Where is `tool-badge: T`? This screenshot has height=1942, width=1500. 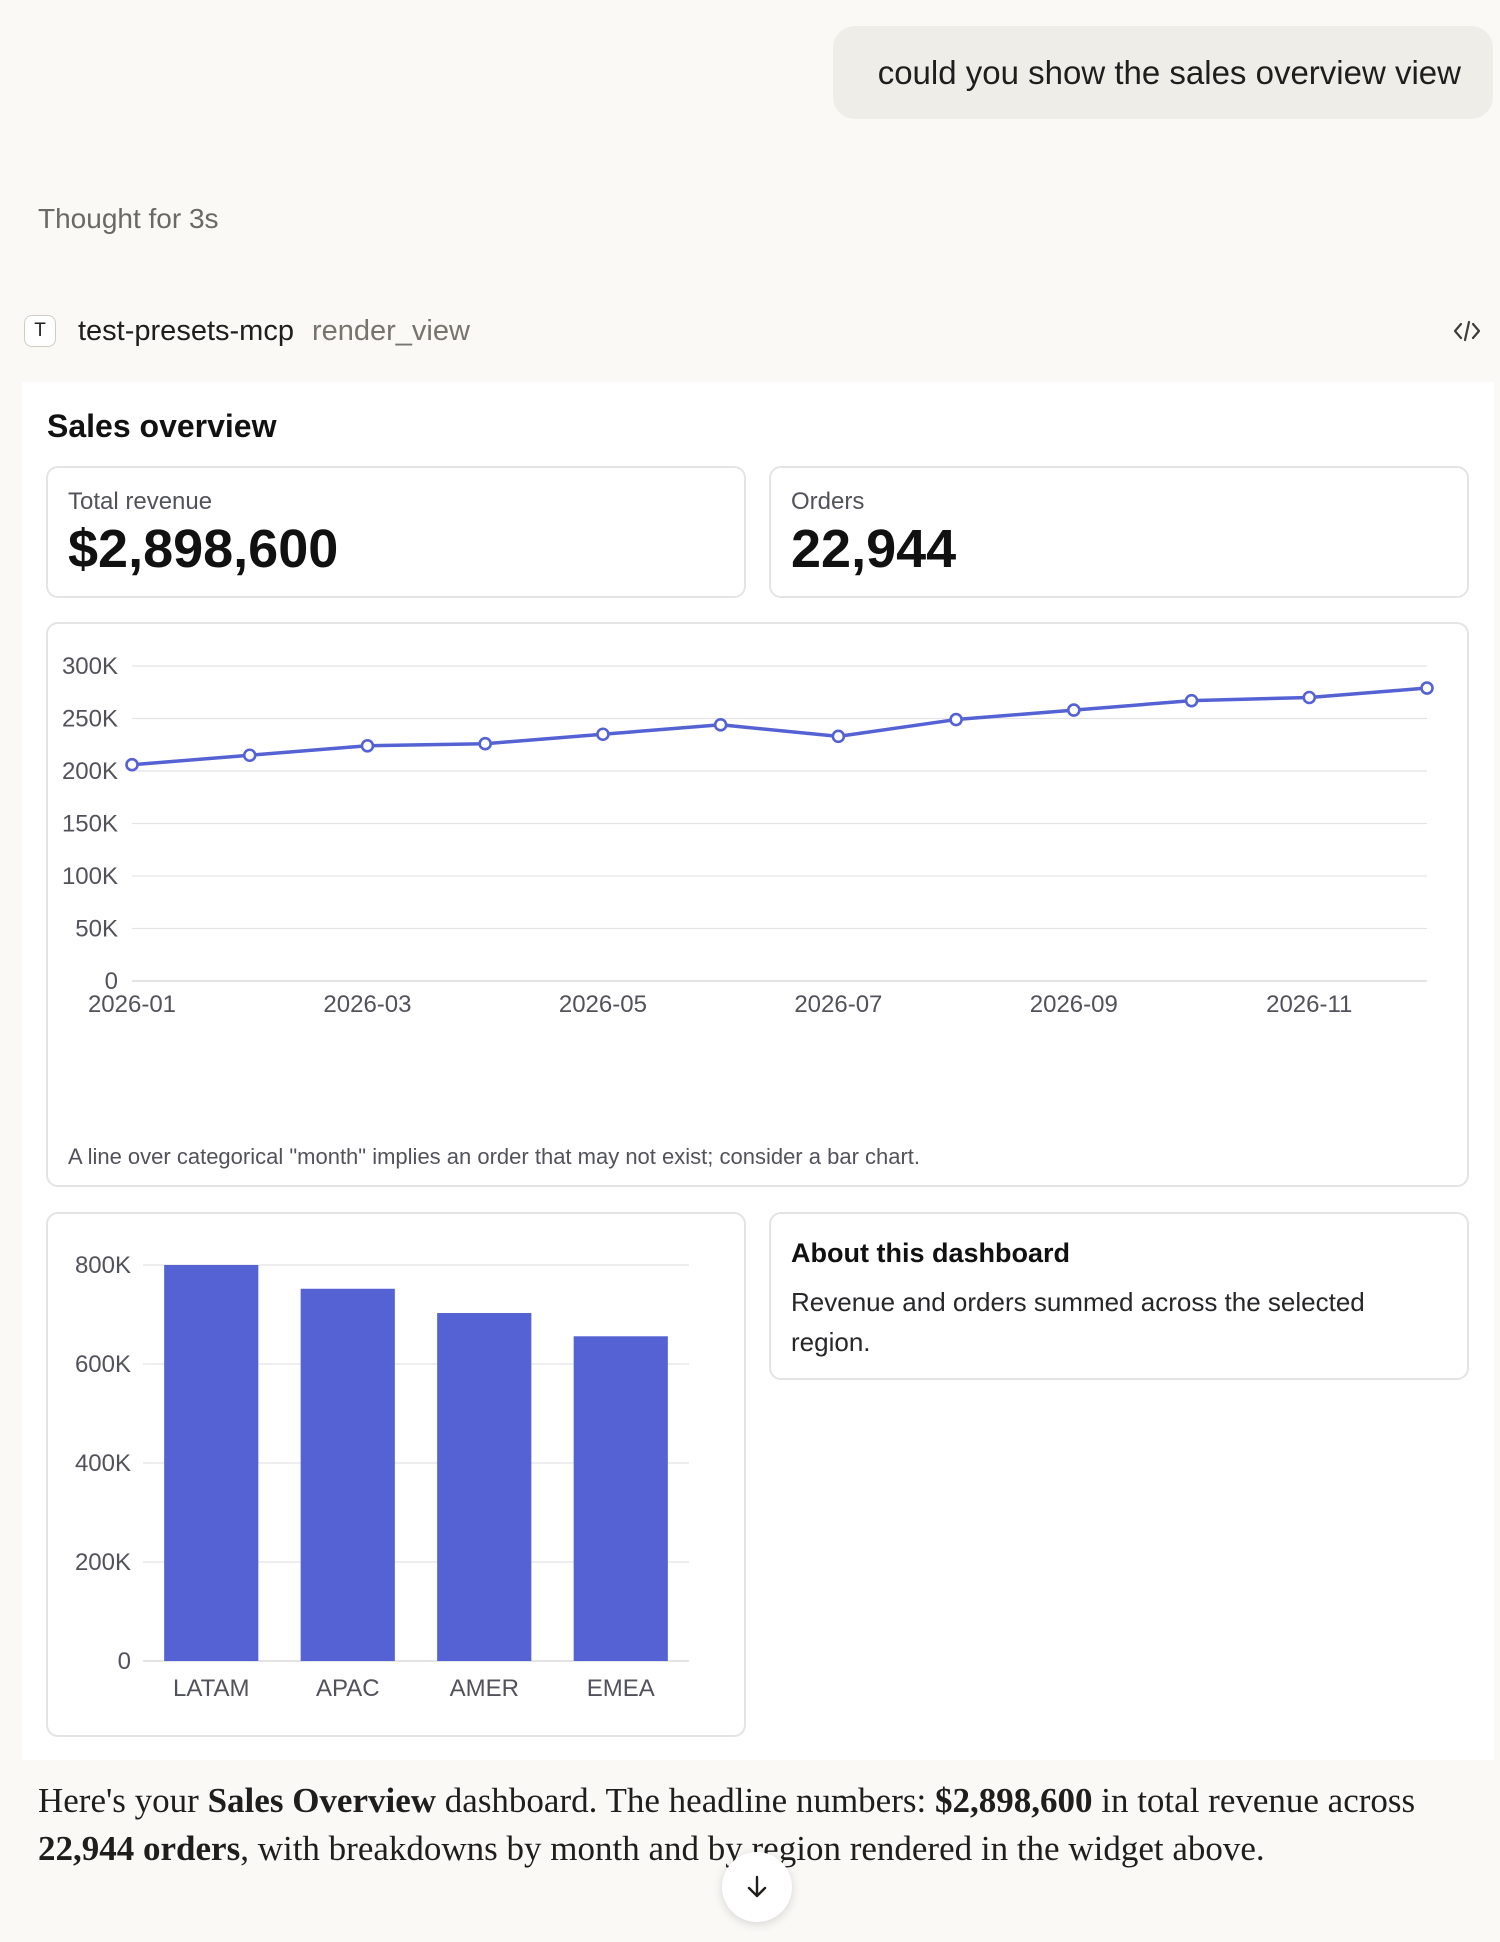 tool-badge: T is located at coordinates (40, 331).